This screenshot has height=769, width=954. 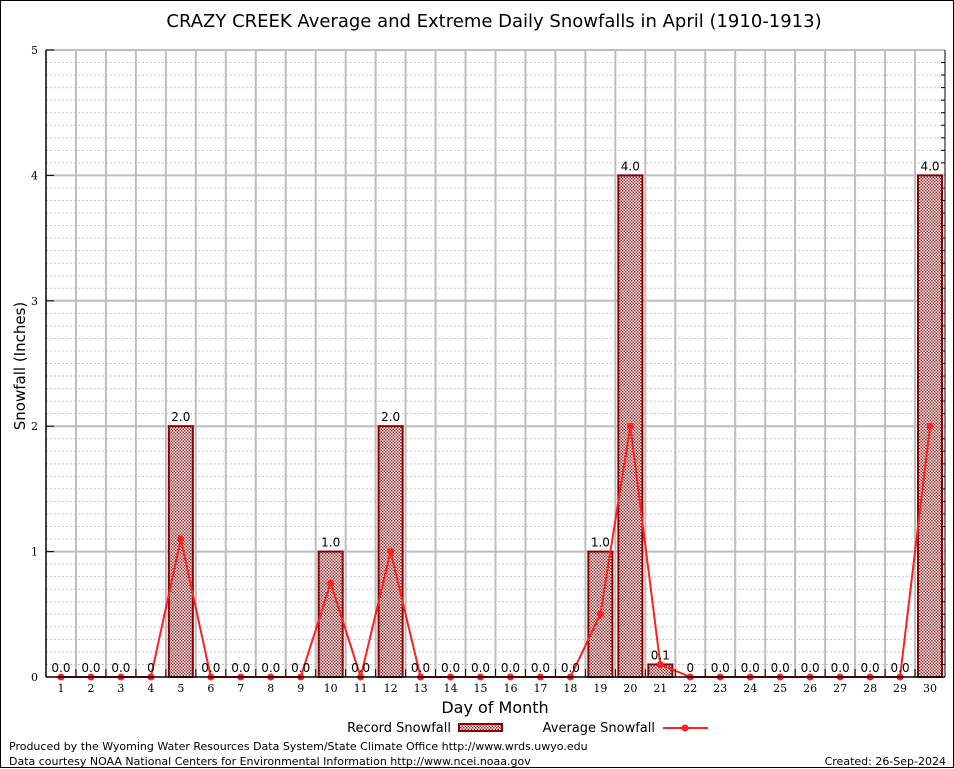 I want to click on x-tick-label: 10, so click(x=331, y=688).